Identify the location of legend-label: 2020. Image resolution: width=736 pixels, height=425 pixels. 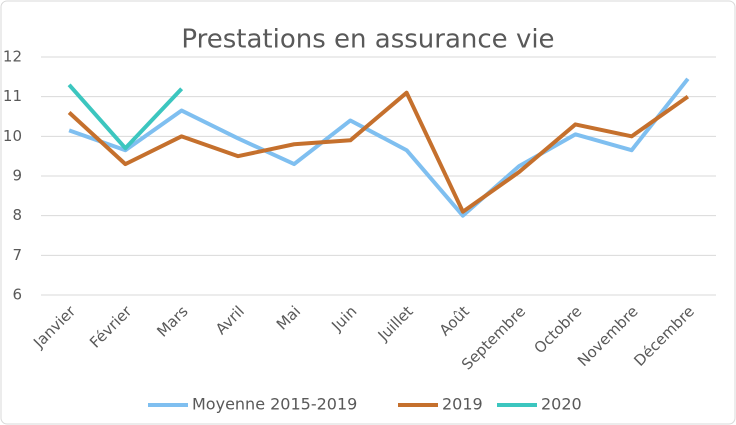
(561, 404).